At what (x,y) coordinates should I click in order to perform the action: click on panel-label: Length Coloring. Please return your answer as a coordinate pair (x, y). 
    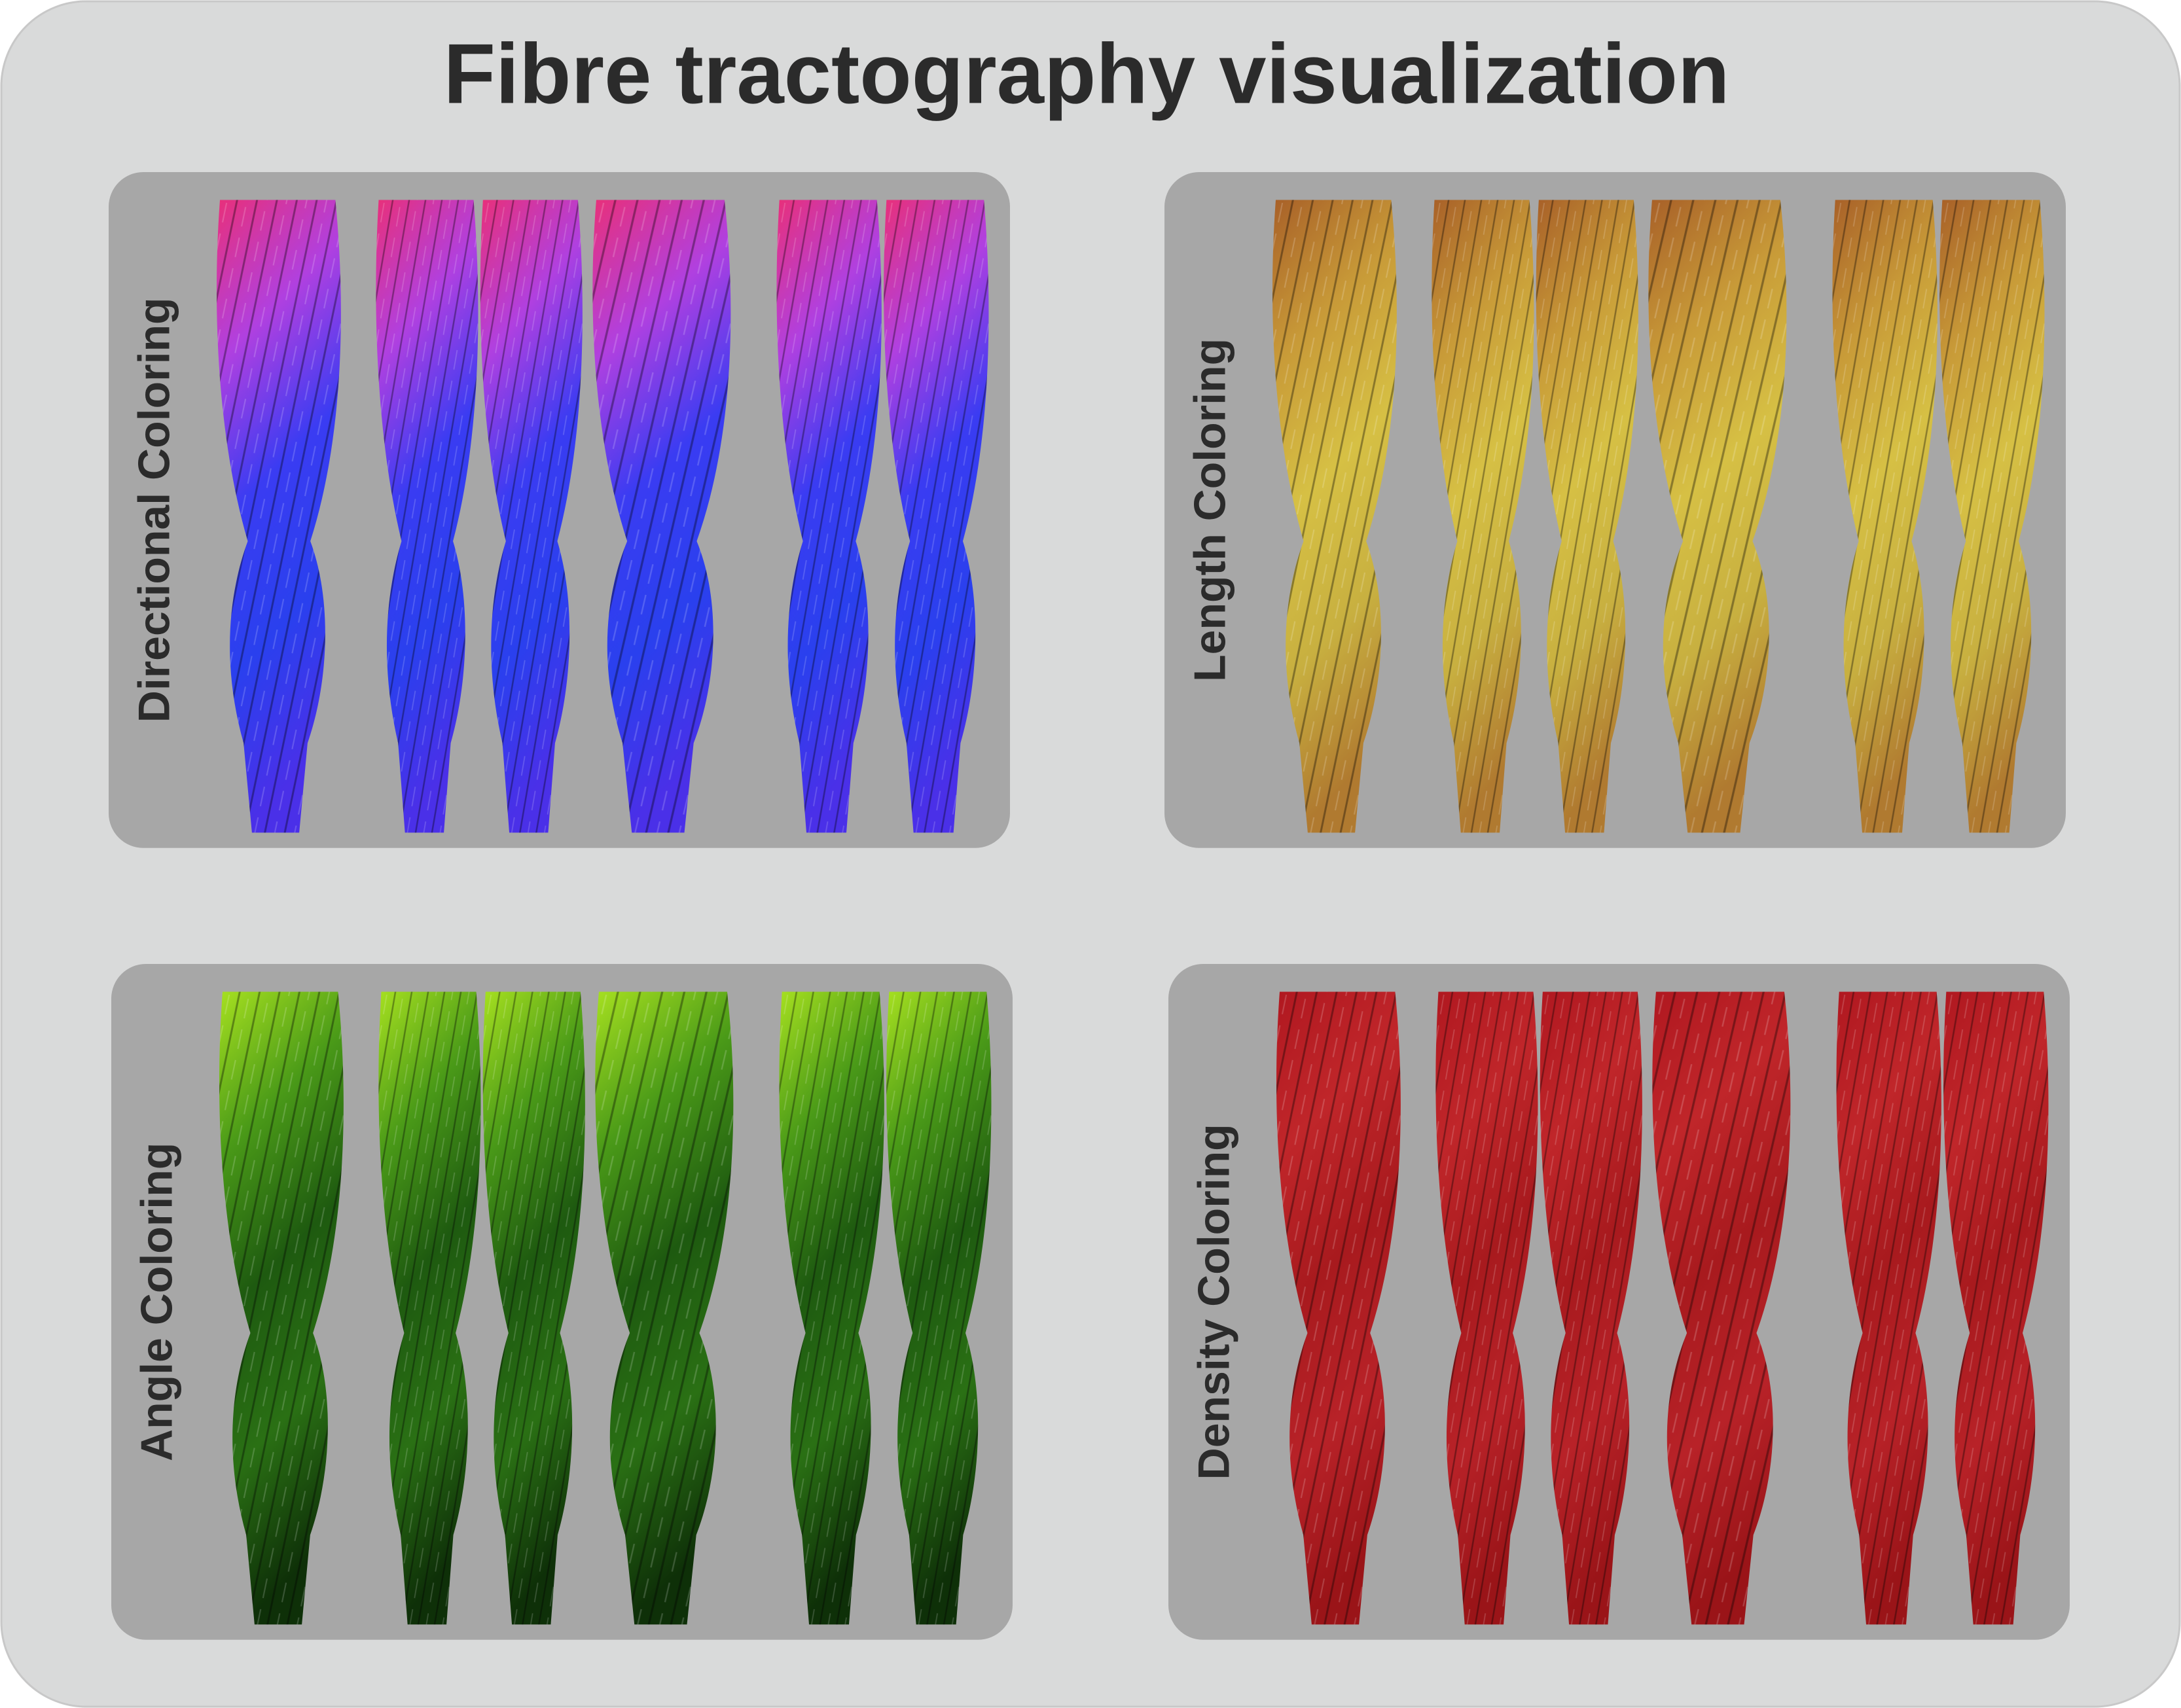
    Looking at the image, I should click on (1210, 510).